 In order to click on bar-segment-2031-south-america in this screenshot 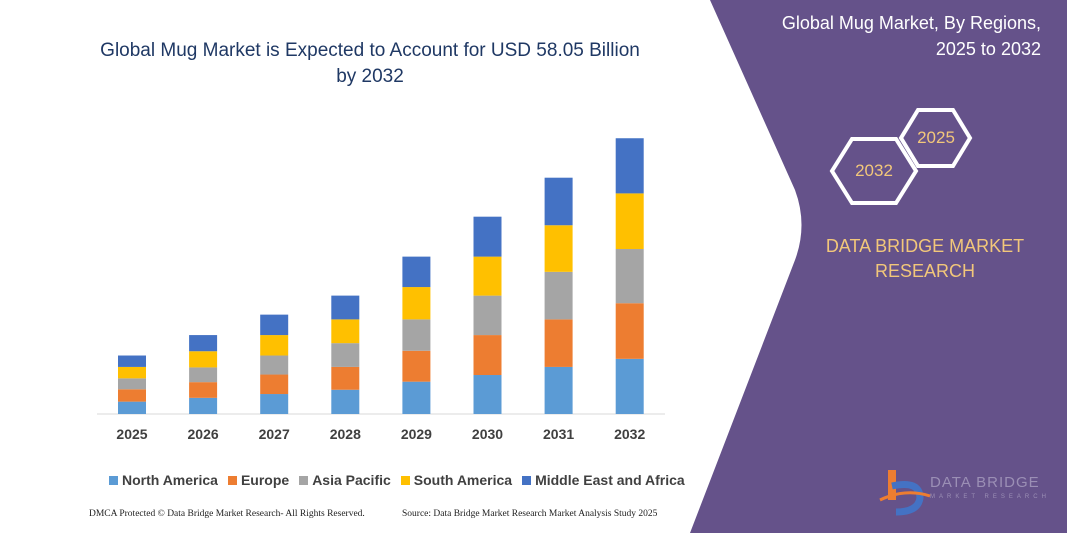, I will do `click(558, 248)`.